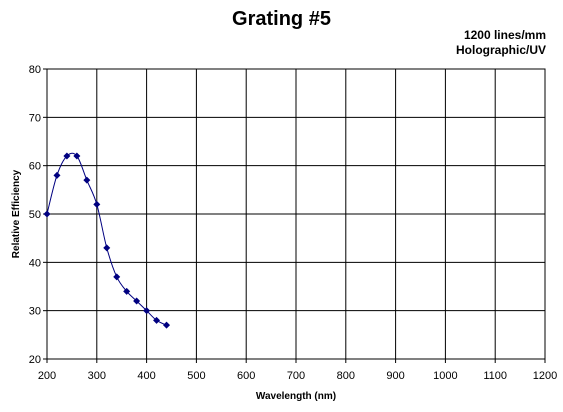 Image resolution: width=563 pixels, height=412 pixels. What do you see at coordinates (296, 376) in the screenshot?
I see `x-tick-label: 700` at bounding box center [296, 376].